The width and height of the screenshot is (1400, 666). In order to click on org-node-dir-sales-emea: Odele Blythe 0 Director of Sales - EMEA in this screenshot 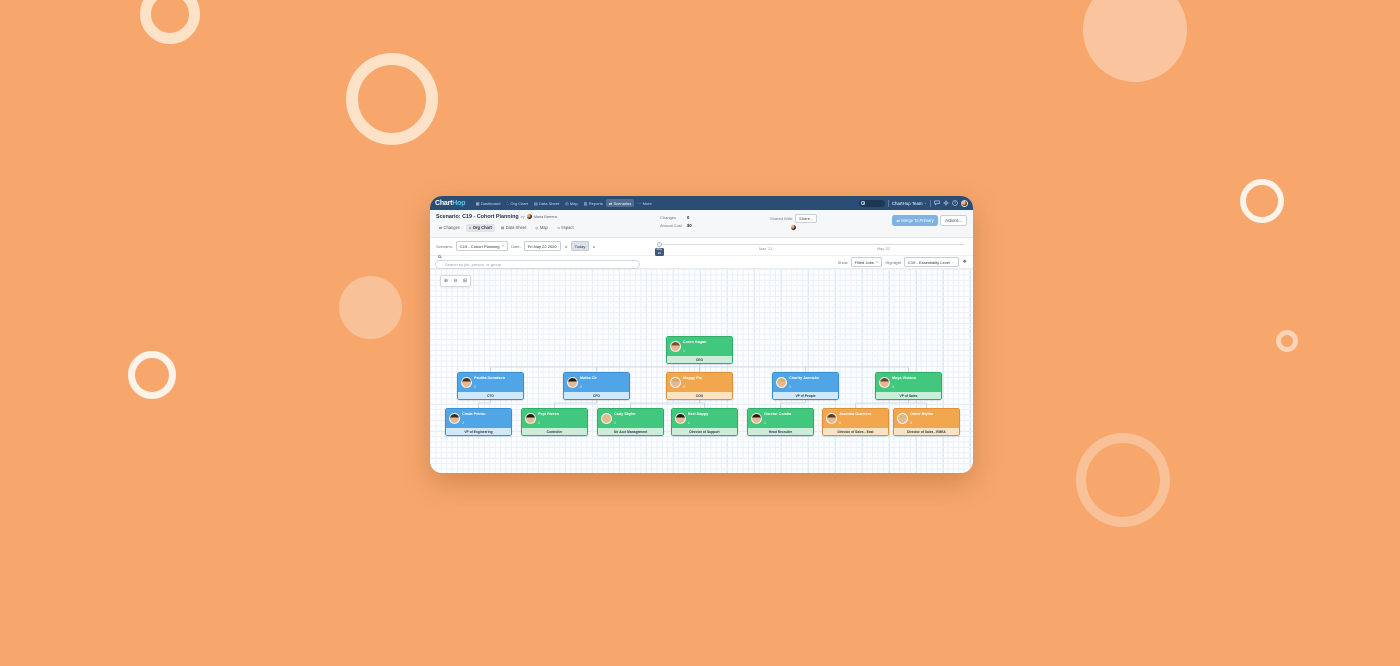, I will do `click(926, 422)`.